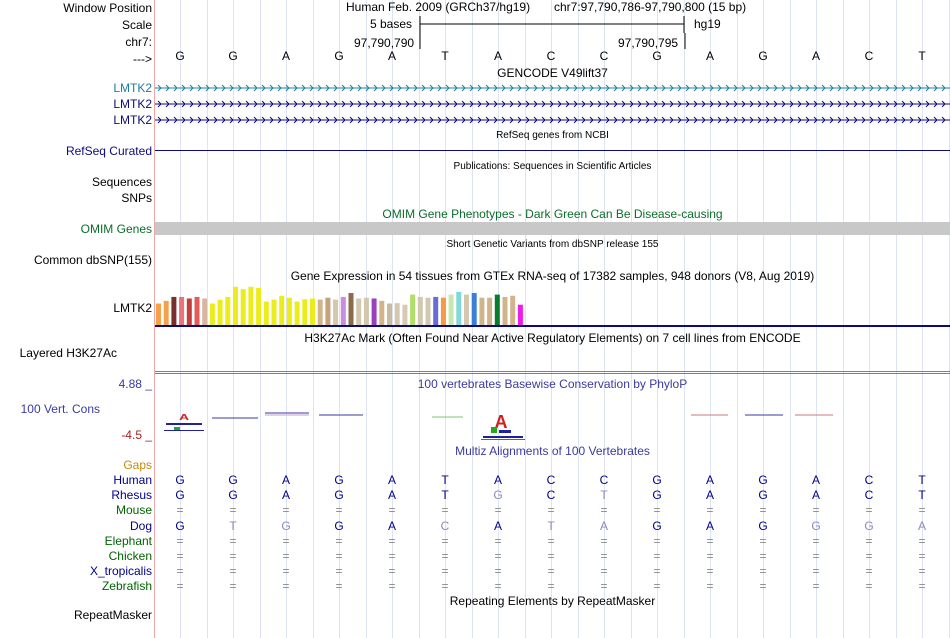  What do you see at coordinates (121, 182) in the screenshot?
I see `sequences-label: Sequences` at bounding box center [121, 182].